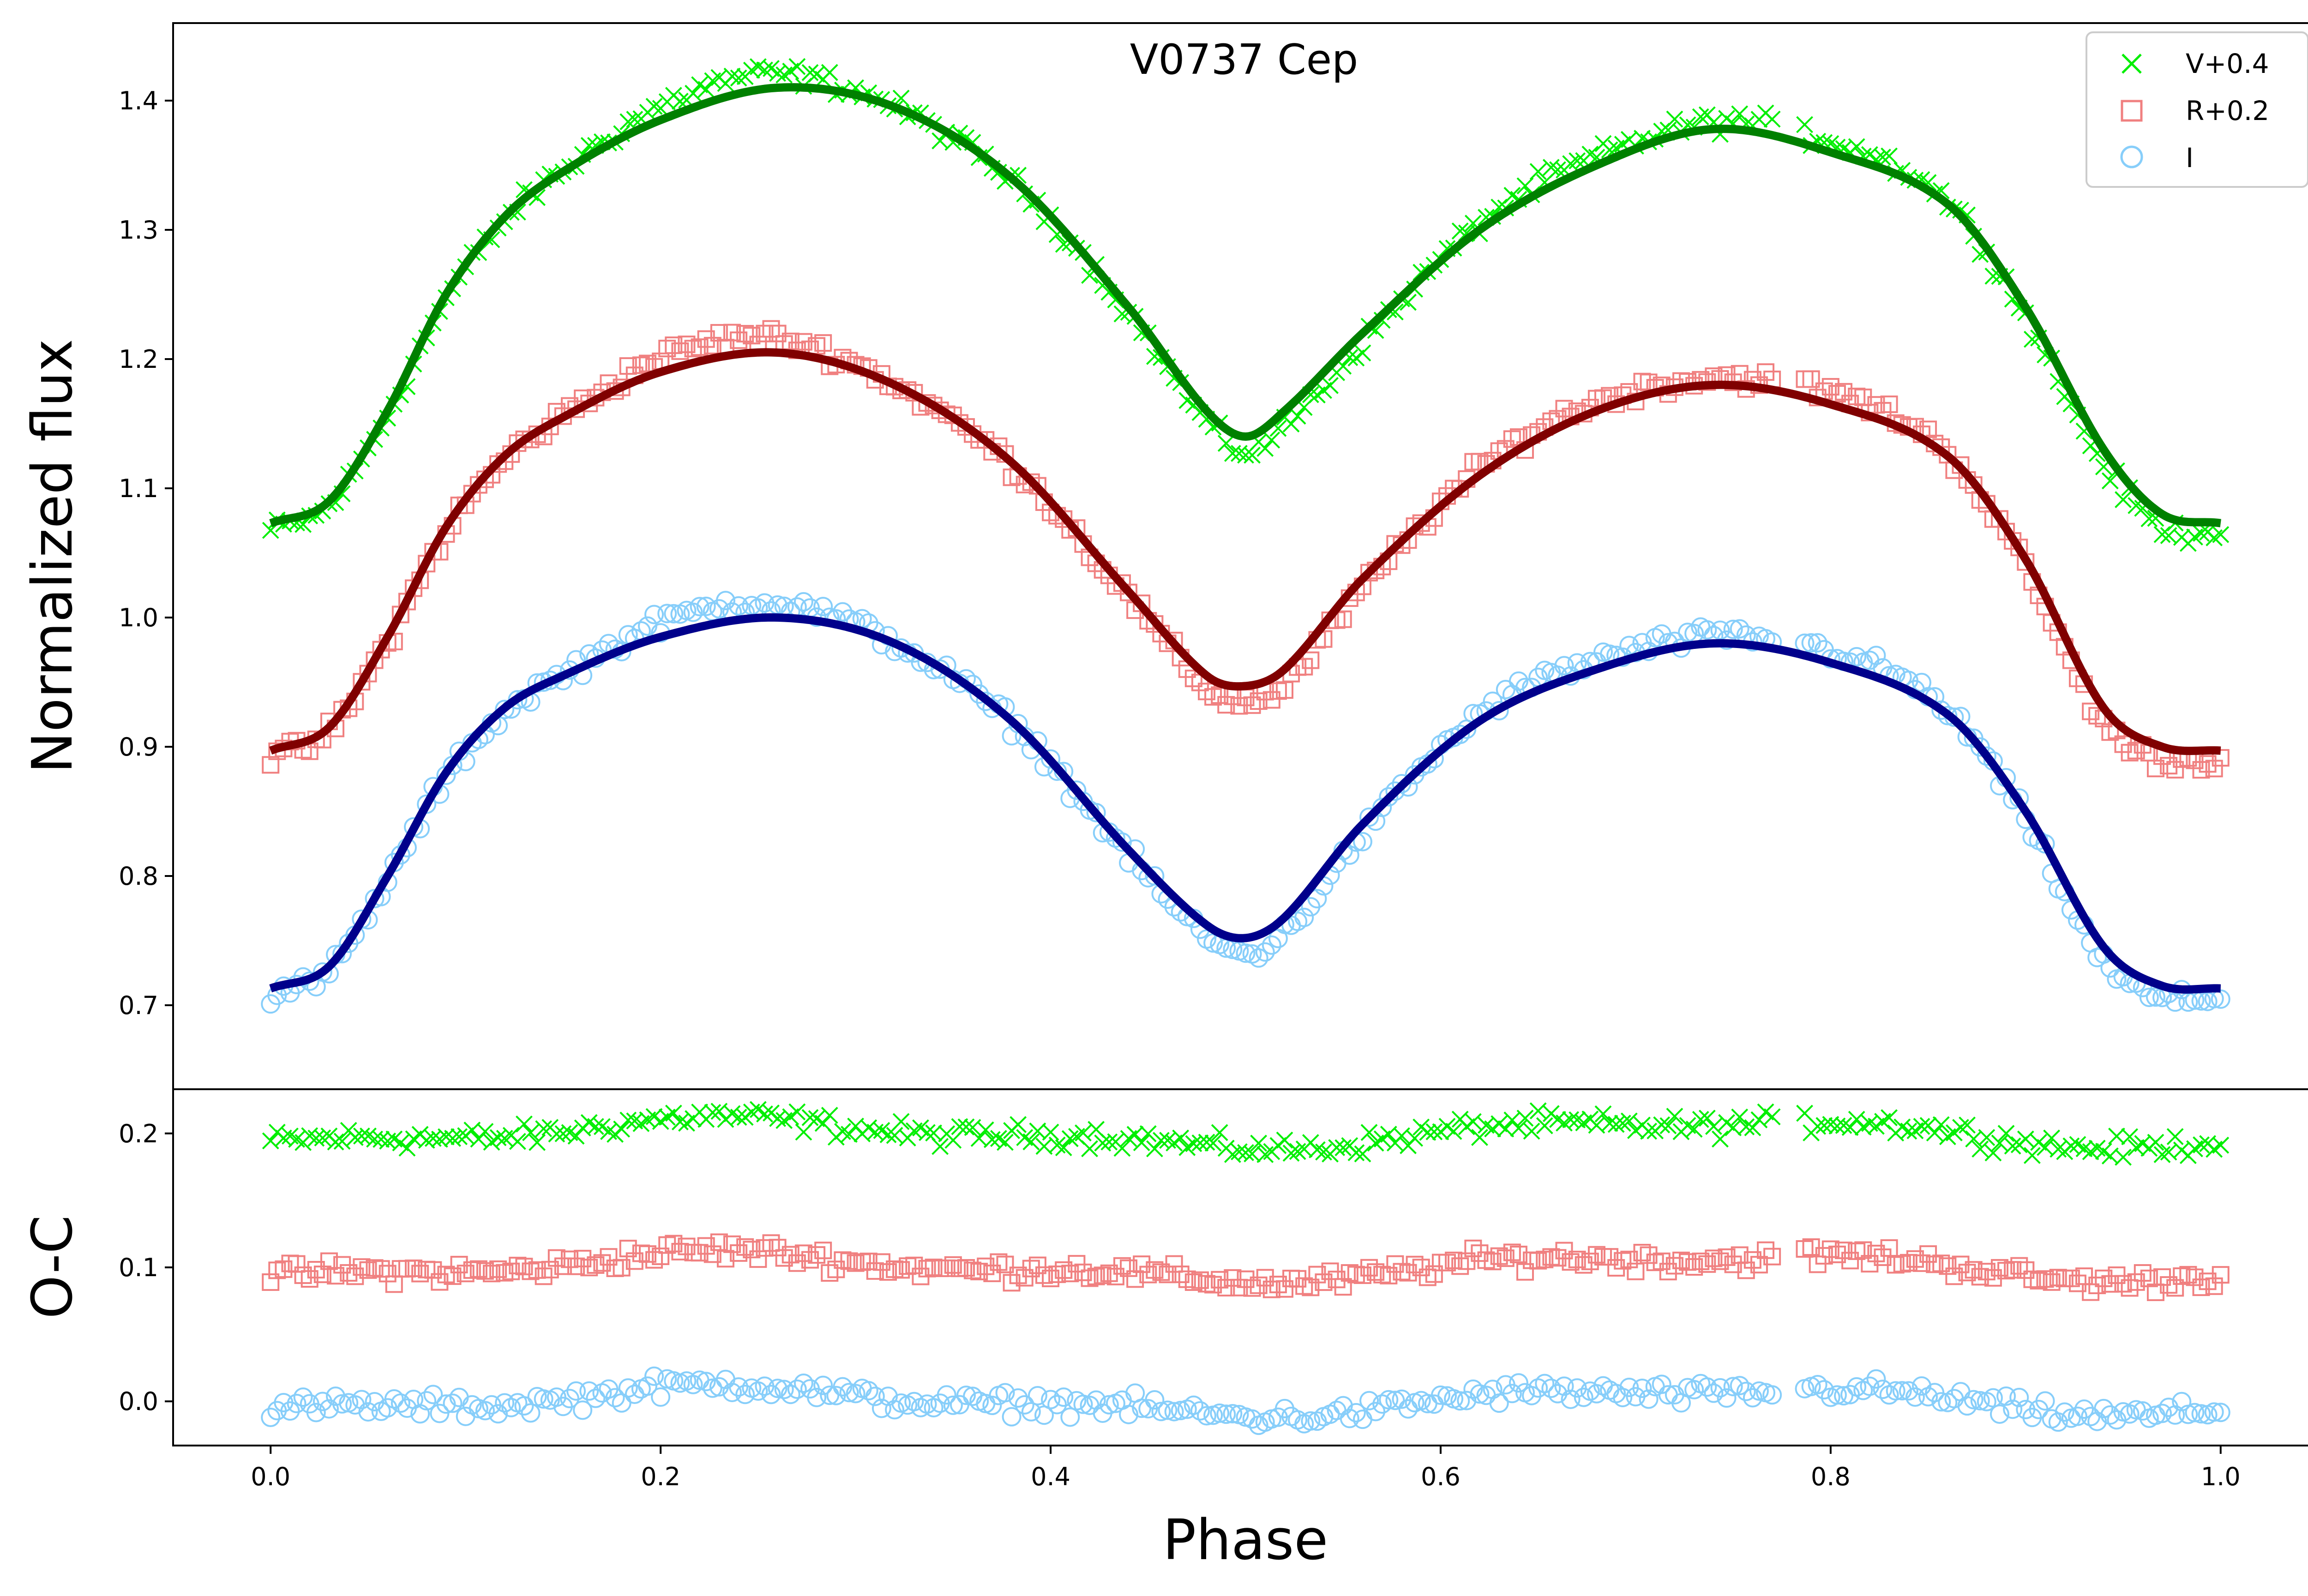 The height and width of the screenshot is (1596, 2308). I want to click on bottom-panel-y-axis-label: O-C, so click(53, 1267).